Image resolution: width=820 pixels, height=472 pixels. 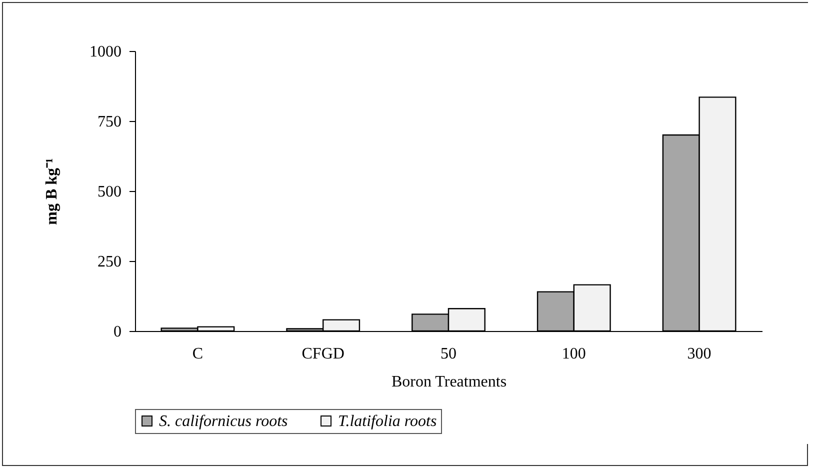 What do you see at coordinates (110, 122) in the screenshot?
I see `y-tick-label: 750` at bounding box center [110, 122].